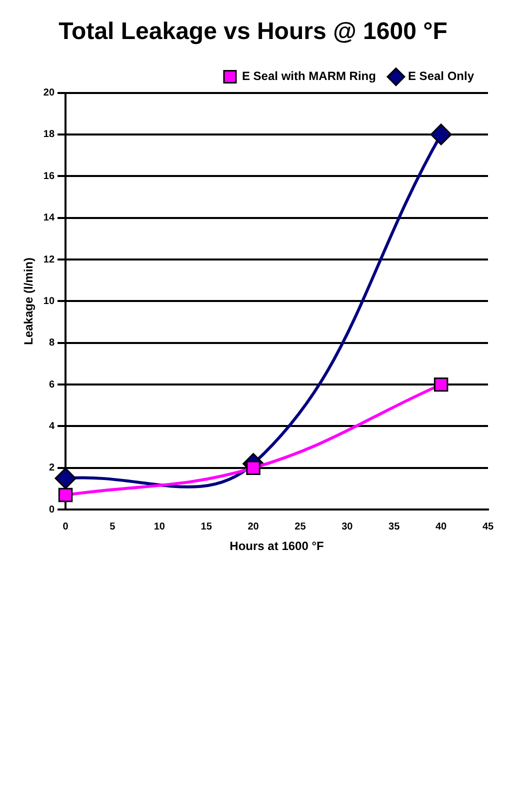 The image size is (519, 792). What do you see at coordinates (309, 76) in the screenshot?
I see `legend-label: E Seal with MARM Ring` at bounding box center [309, 76].